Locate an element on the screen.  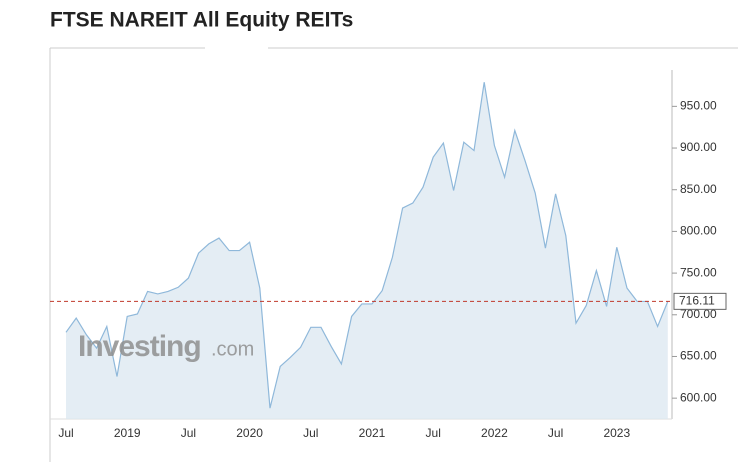
x-tick-label: 2022 is located at coordinates (494, 433).